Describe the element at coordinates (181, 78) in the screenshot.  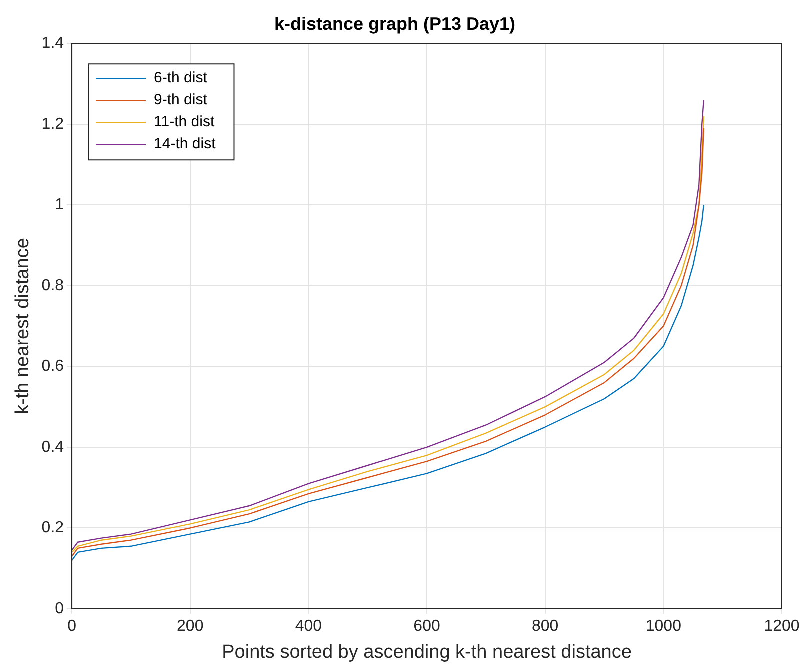
I see `legend-label: 6-th dist` at that location.